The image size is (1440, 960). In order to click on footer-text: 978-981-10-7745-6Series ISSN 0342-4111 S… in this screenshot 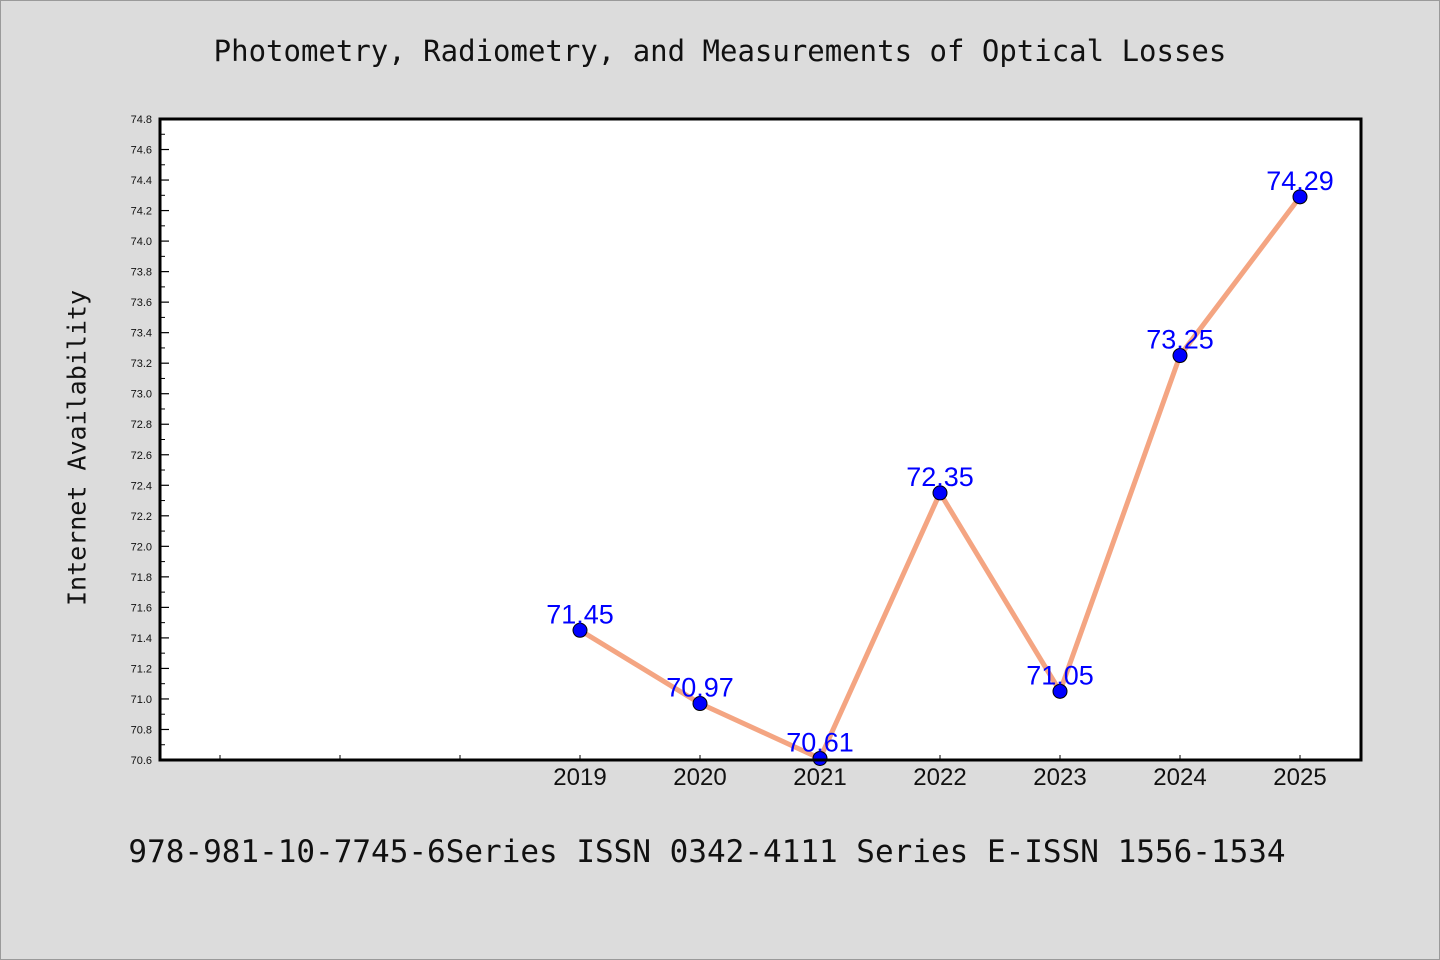, I will do `click(707, 852)`.